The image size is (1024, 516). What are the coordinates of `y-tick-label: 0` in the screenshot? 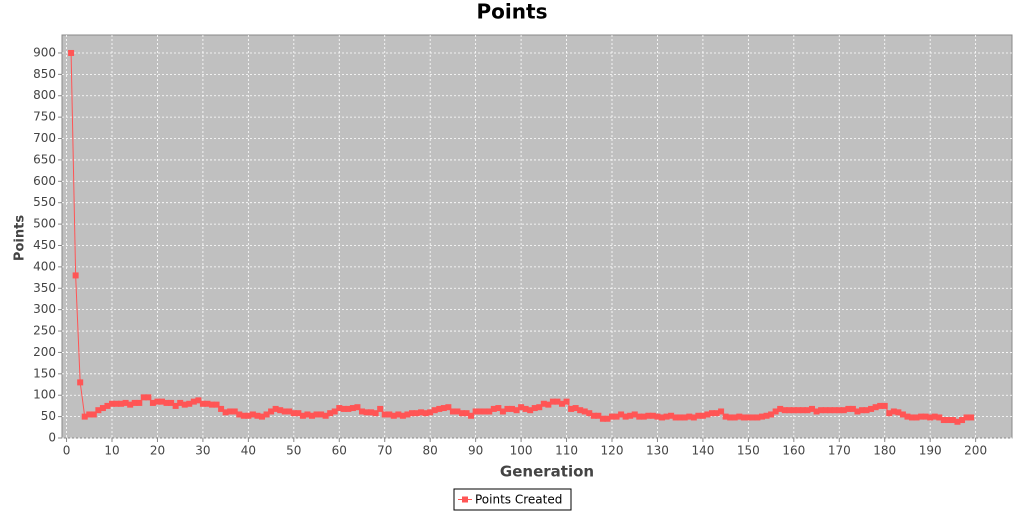 It's located at (52, 438).